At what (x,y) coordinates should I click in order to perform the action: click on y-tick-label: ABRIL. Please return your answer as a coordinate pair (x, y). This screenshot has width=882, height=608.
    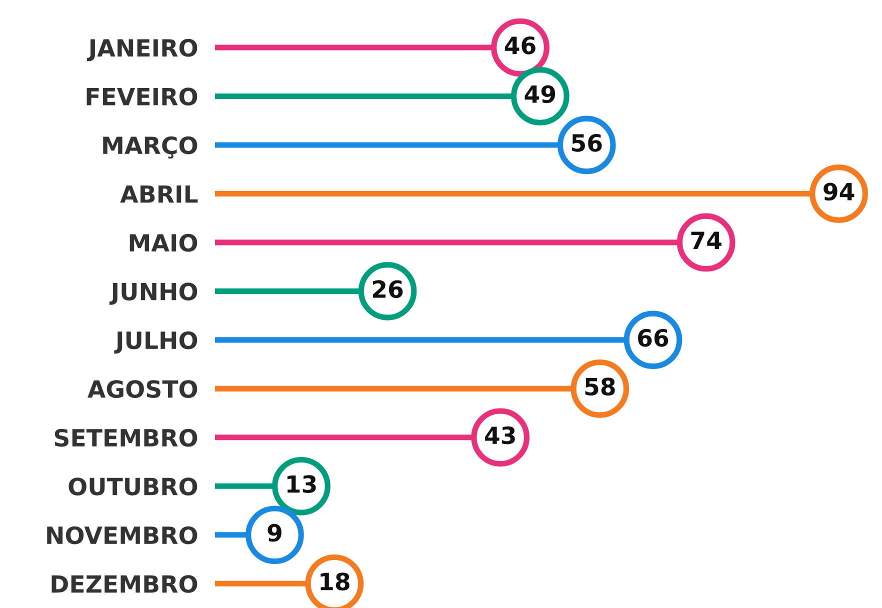
    Looking at the image, I should click on (159, 194).